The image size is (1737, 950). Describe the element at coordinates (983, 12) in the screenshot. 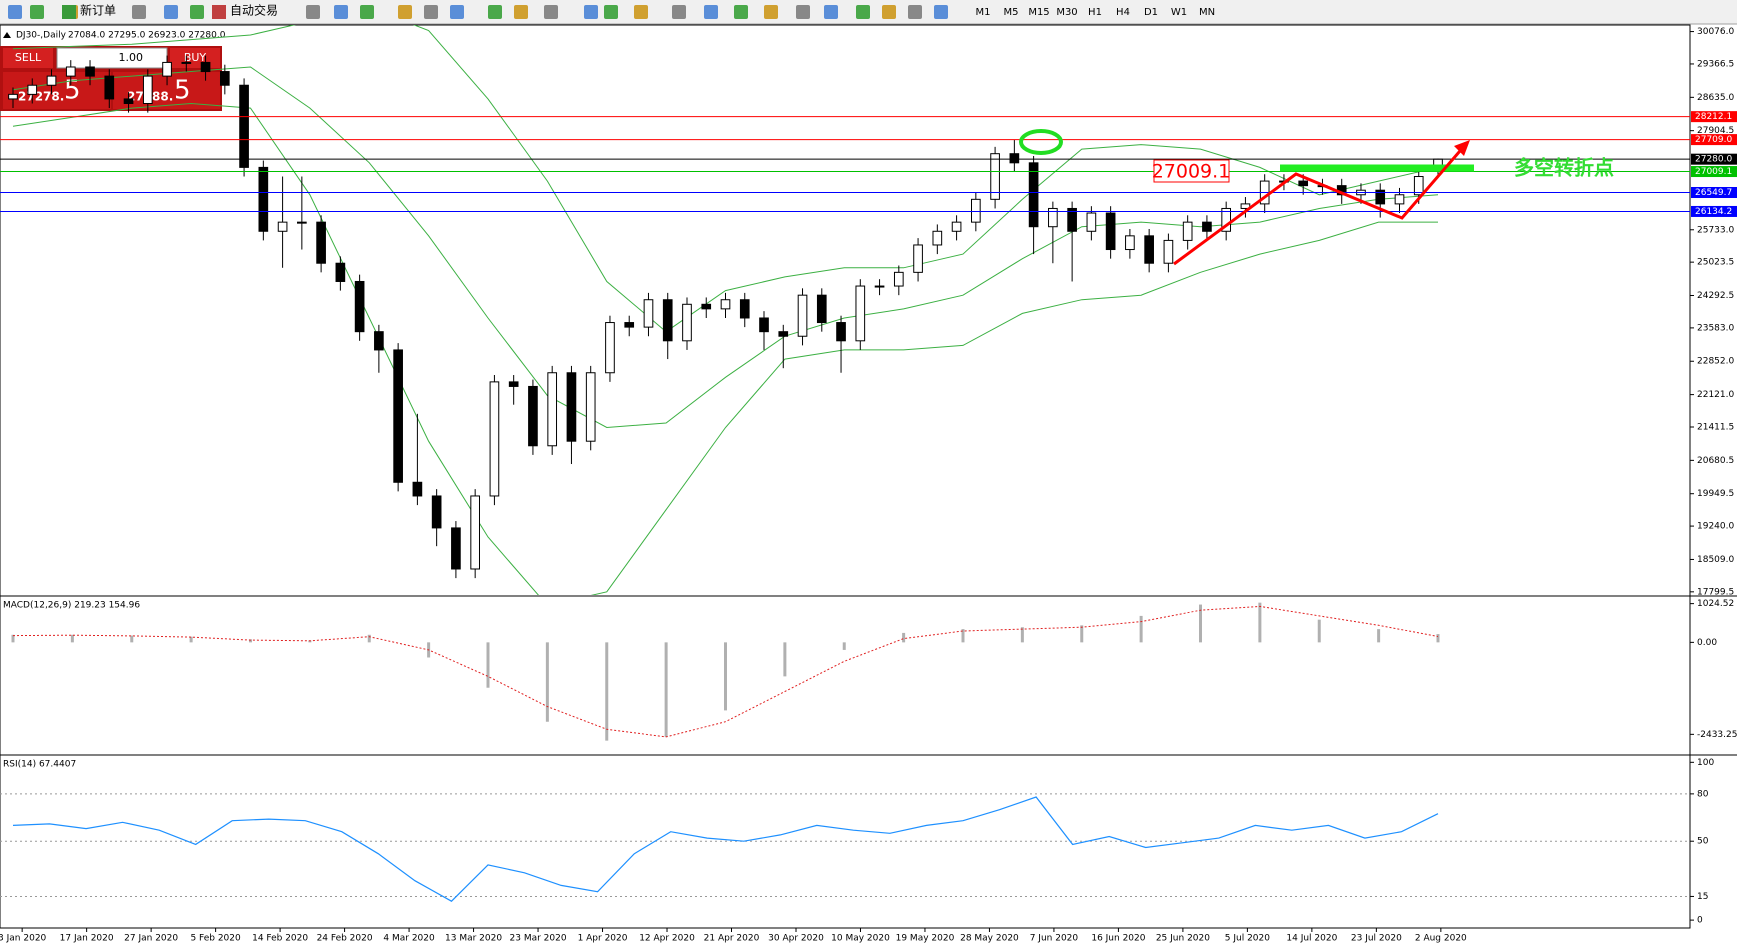

I see `timeframe-button: M1` at that location.